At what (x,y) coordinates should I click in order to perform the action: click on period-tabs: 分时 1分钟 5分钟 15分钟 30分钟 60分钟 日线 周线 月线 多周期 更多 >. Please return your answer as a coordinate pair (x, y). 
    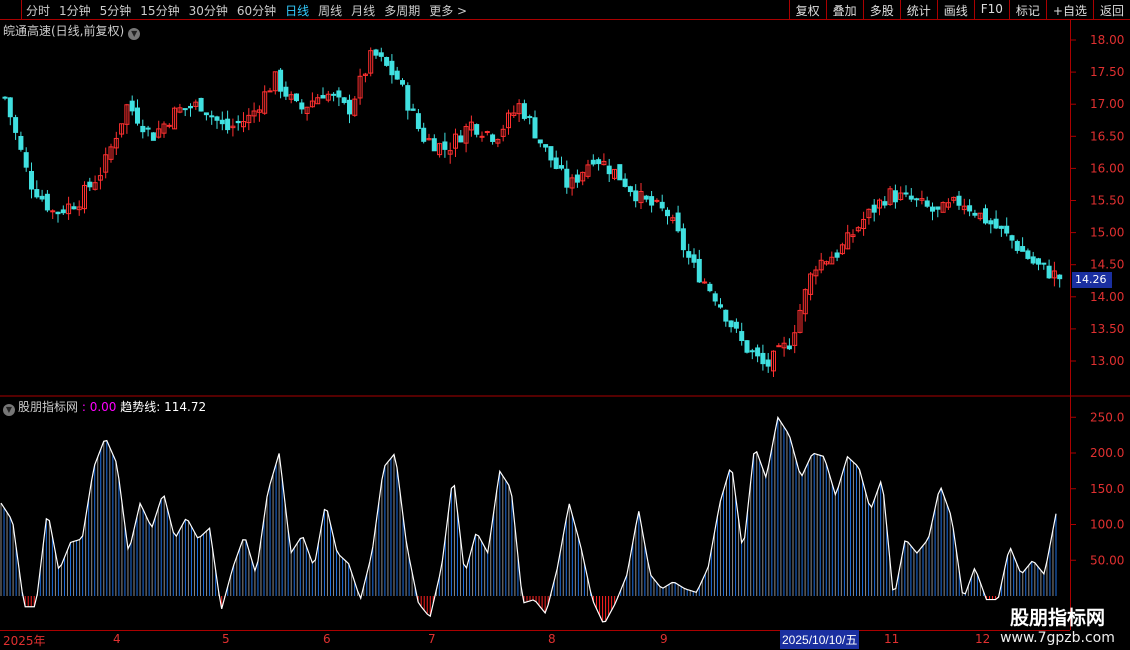
    Looking at the image, I should click on (246, 10).